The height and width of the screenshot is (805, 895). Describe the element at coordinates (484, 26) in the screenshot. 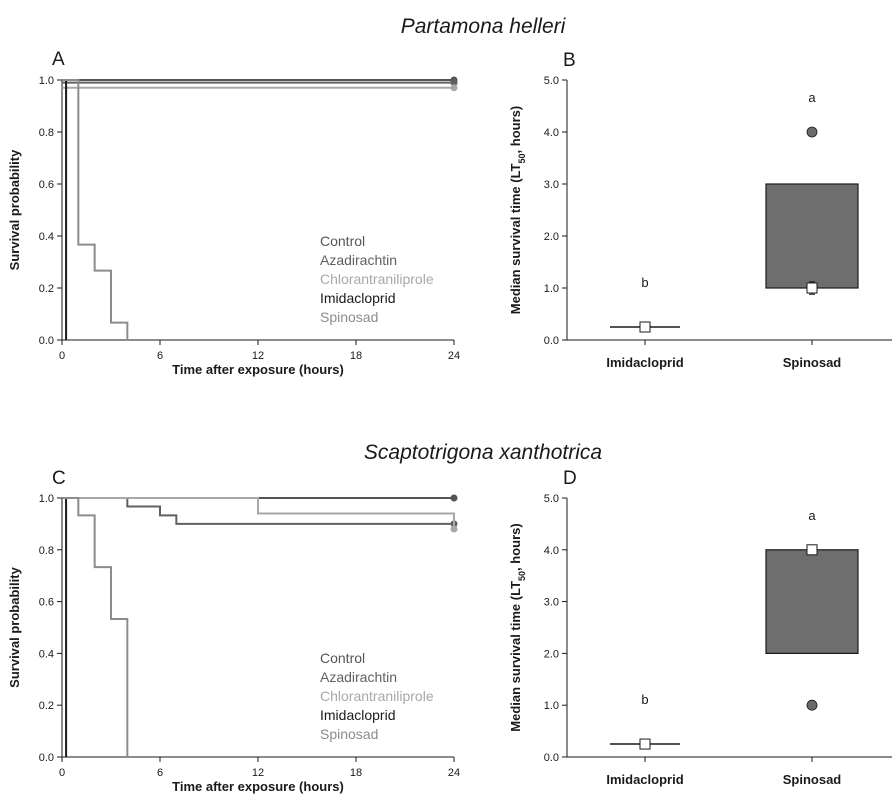

I see `species-title-top: Partamona helleri` at that location.